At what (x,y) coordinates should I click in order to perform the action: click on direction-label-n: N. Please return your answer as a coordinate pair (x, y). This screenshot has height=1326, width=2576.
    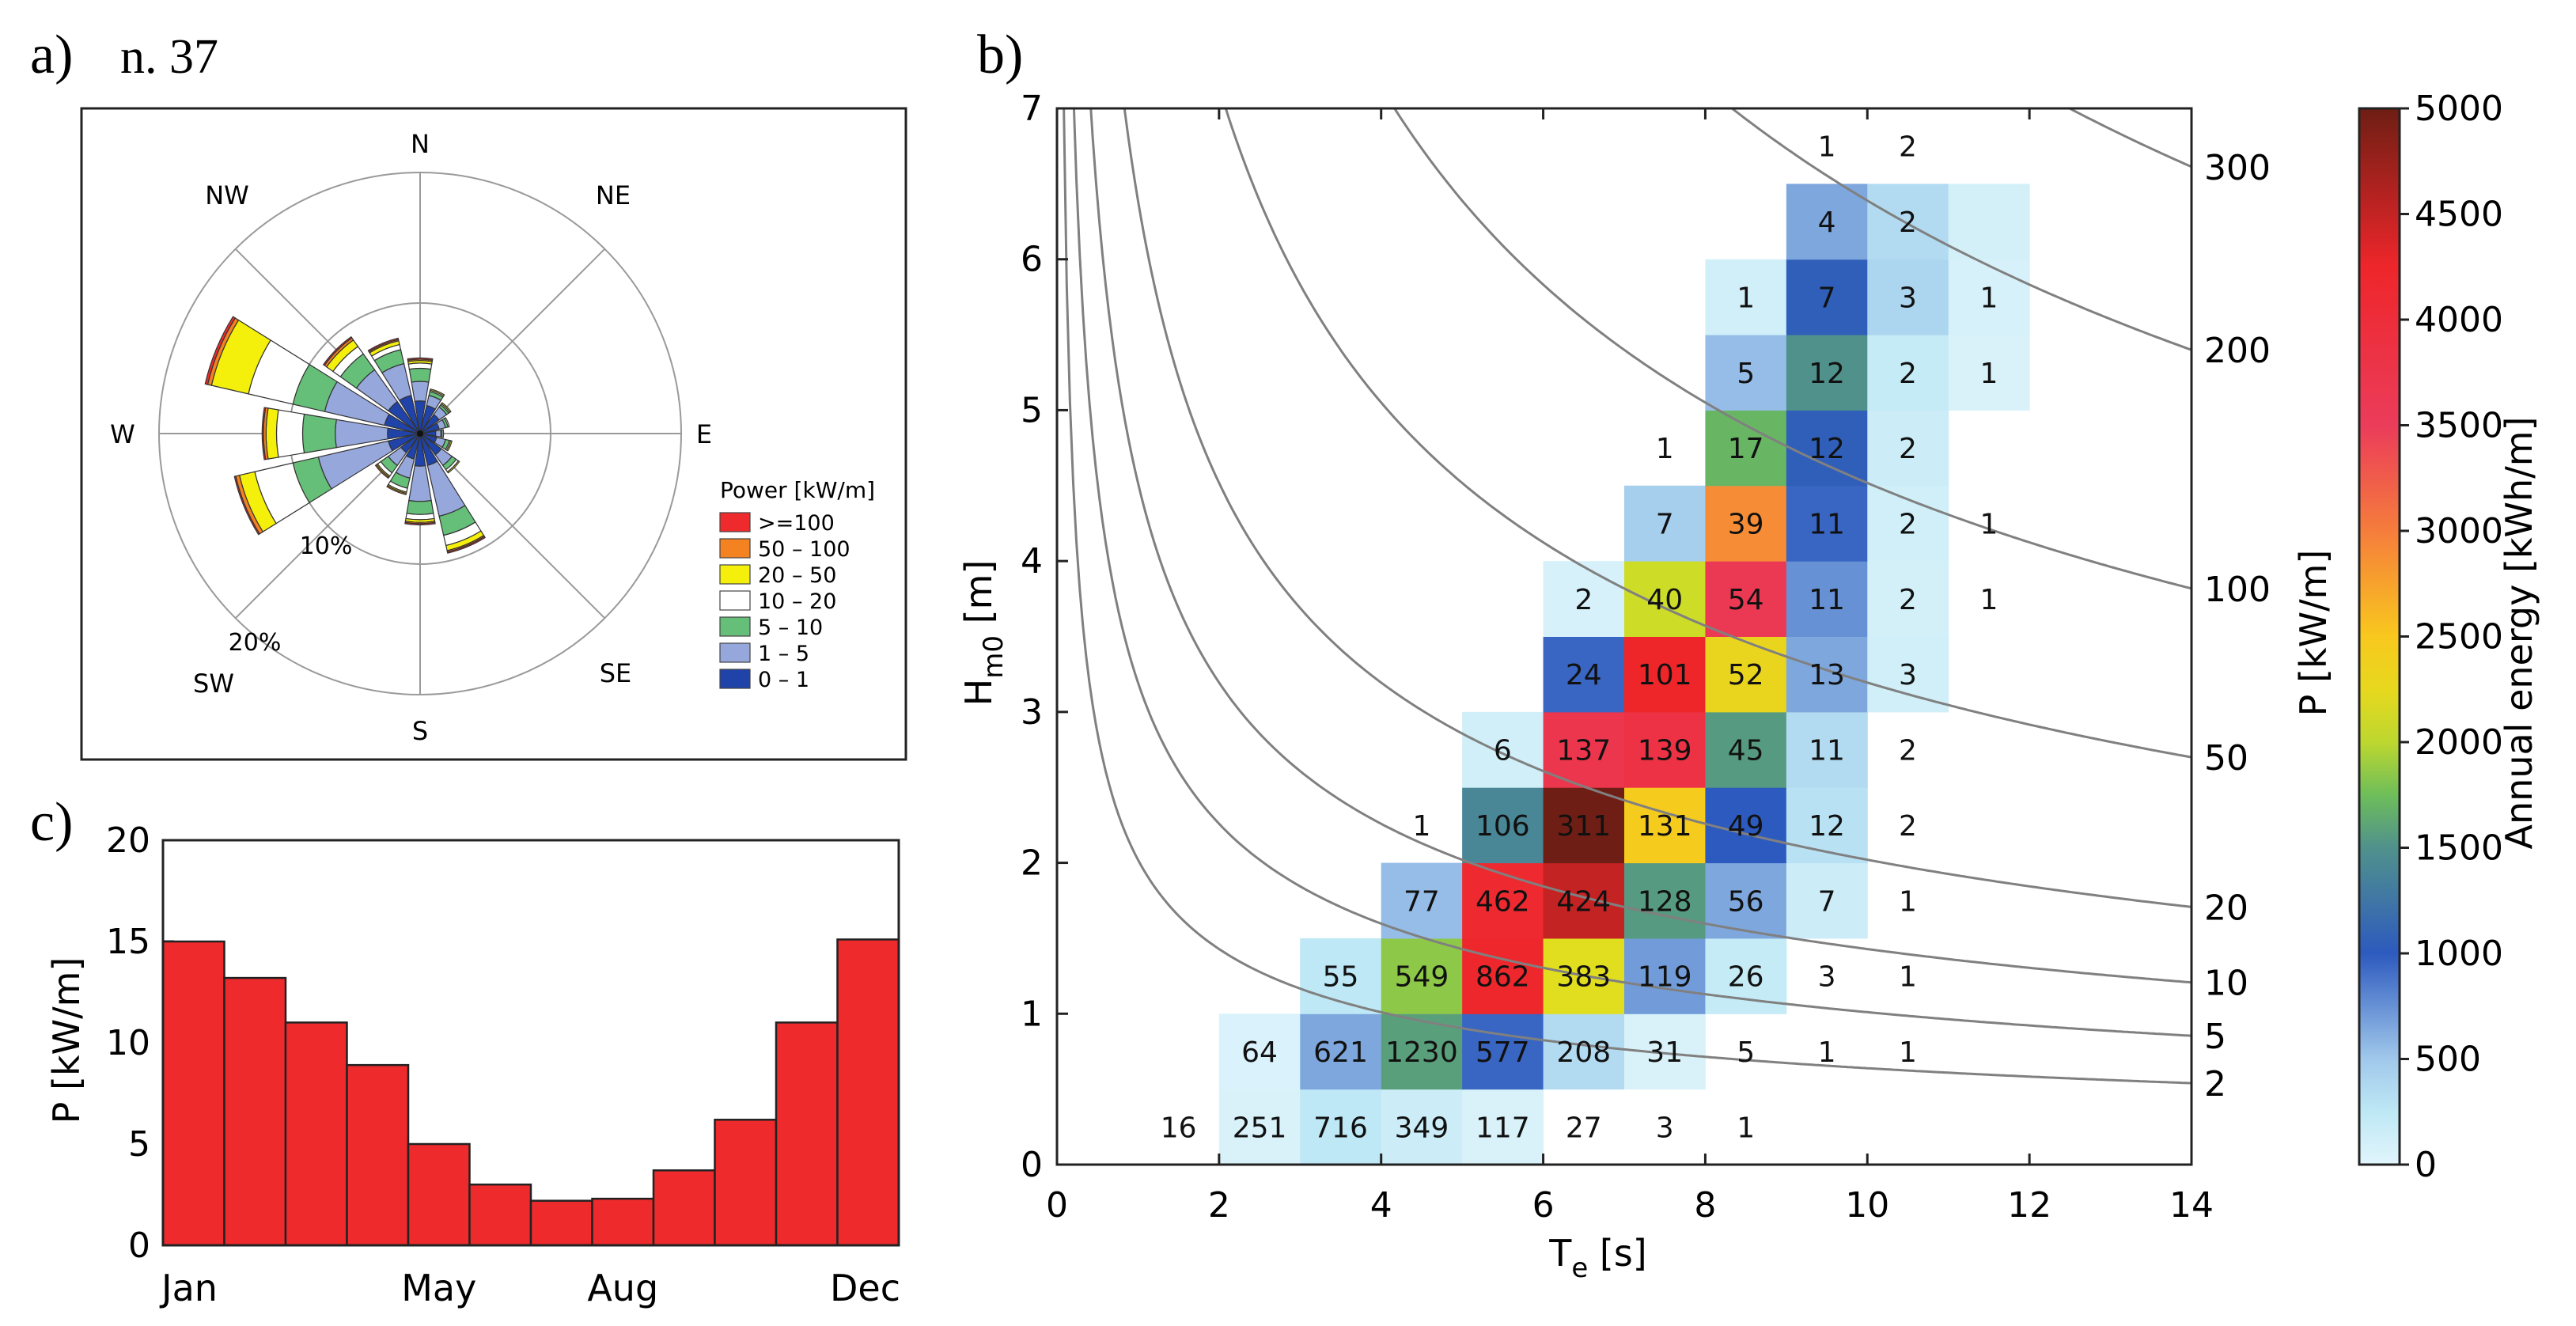
    Looking at the image, I should click on (421, 144).